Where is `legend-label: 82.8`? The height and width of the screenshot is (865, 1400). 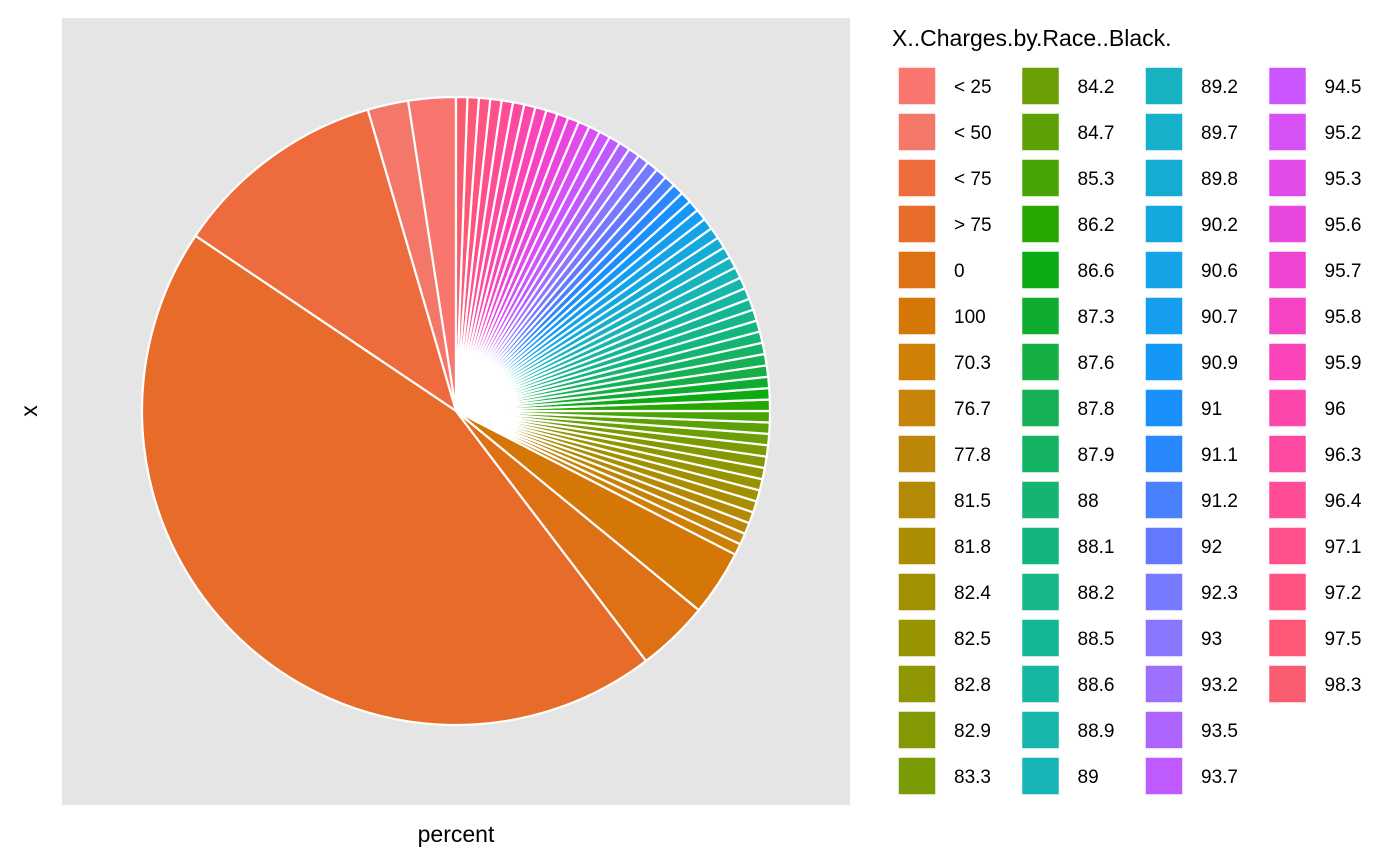
legend-label: 82.8 is located at coordinates (972, 685).